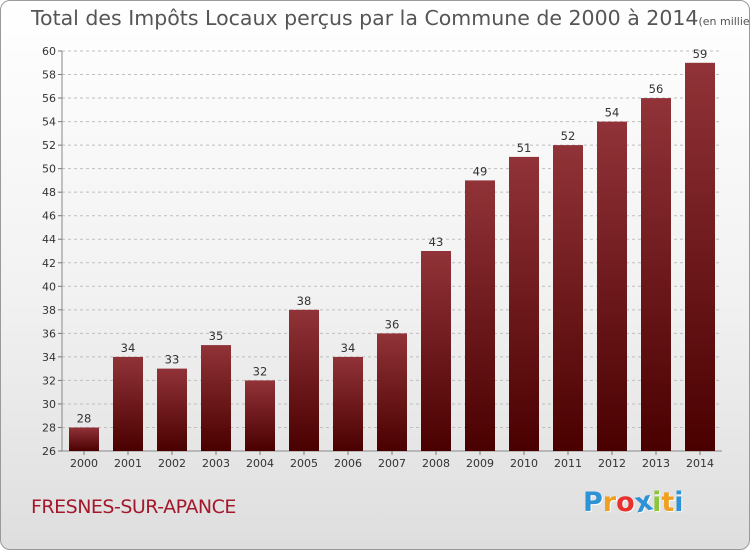  What do you see at coordinates (216, 336) in the screenshot?
I see `data-label-2003: 35` at bounding box center [216, 336].